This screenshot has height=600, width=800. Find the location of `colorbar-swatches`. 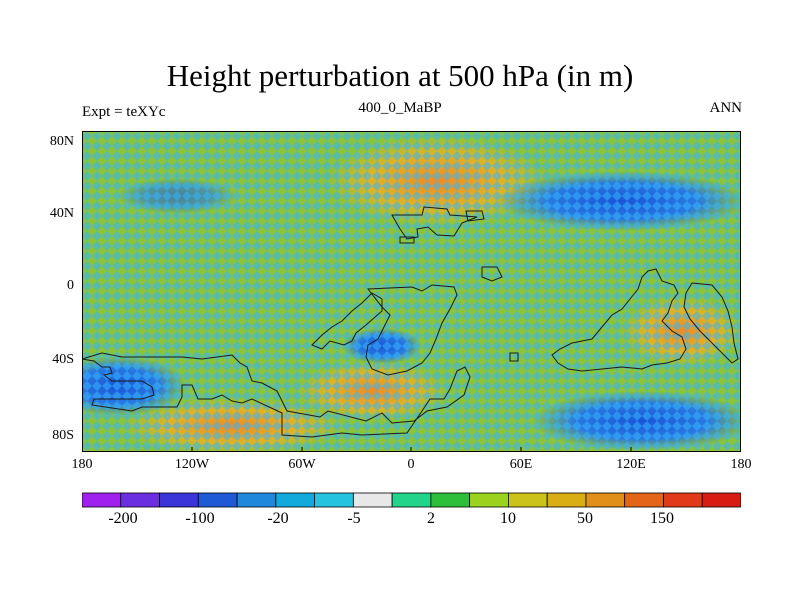

colorbar-swatches is located at coordinates (411, 500).